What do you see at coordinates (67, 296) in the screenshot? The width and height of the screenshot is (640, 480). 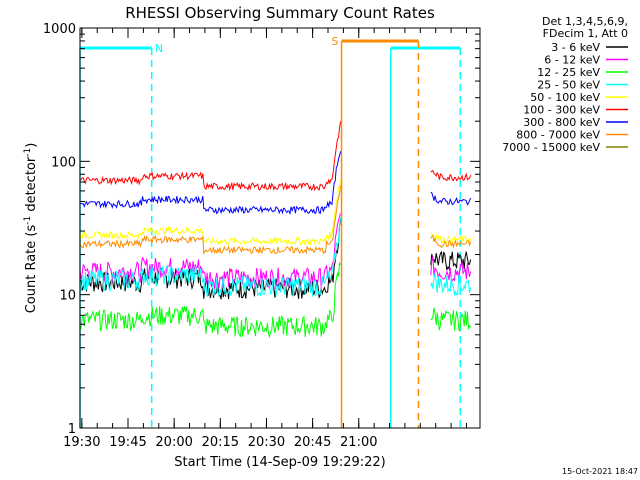 I see `y-tick-label: 10` at bounding box center [67, 296].